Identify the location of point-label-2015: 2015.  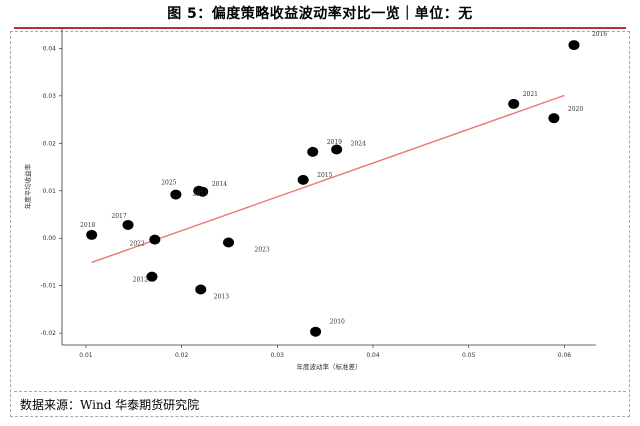
(324, 175).